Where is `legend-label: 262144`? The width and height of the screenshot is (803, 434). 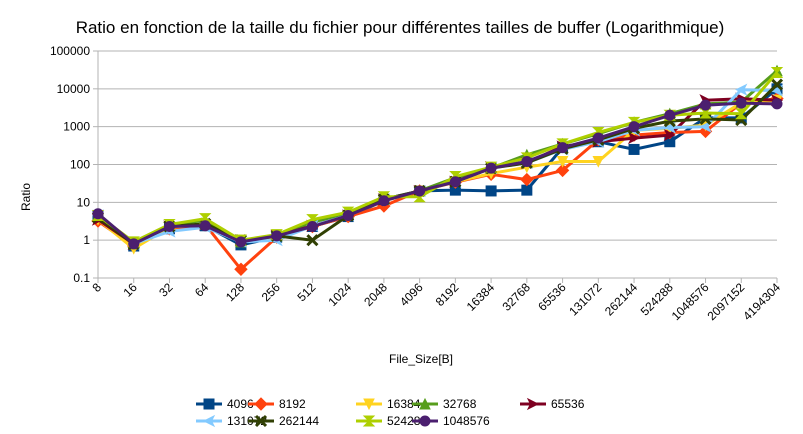 legend-label: 262144 is located at coordinates (299, 421).